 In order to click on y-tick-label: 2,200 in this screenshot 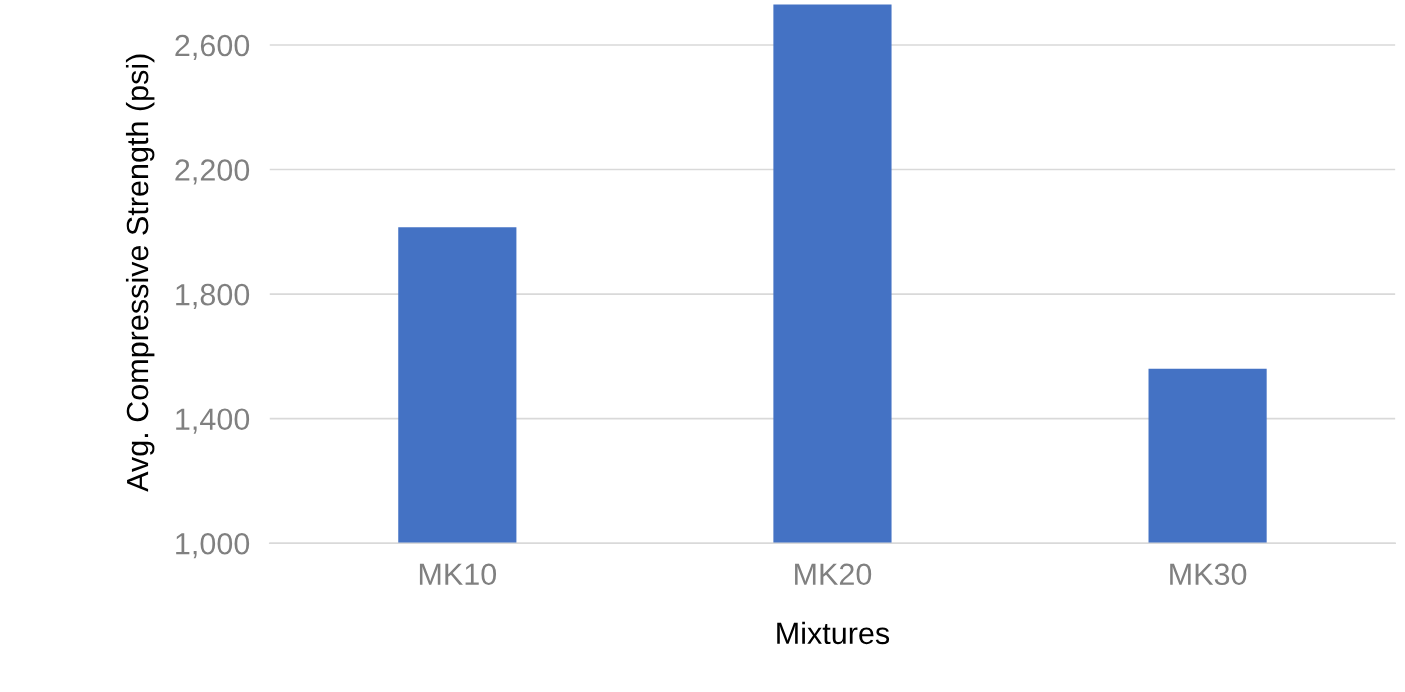, I will do `click(212, 172)`.